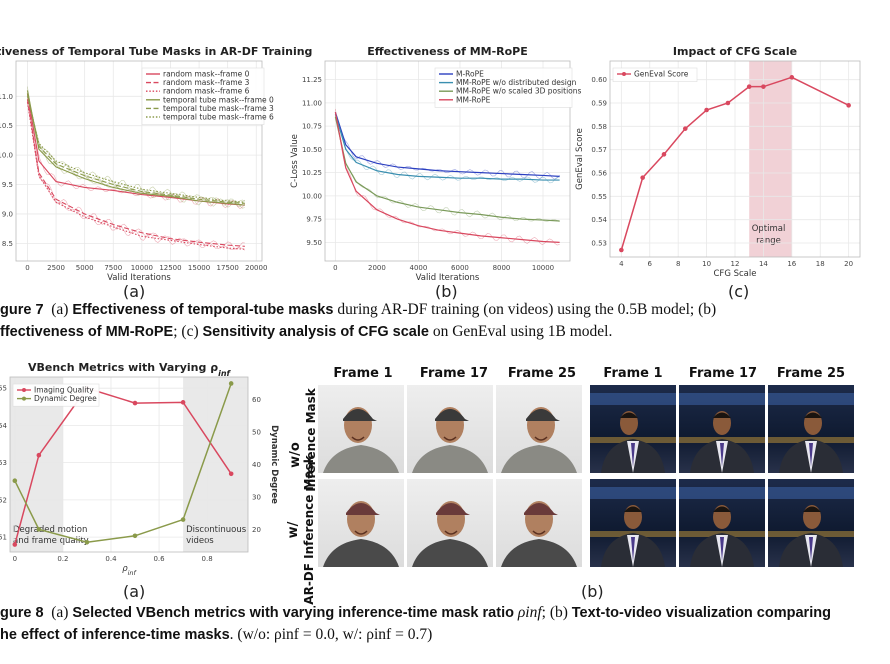  Describe the element at coordinates (256, 465) in the screenshot. I see `y-right-tick-label: 40` at that location.